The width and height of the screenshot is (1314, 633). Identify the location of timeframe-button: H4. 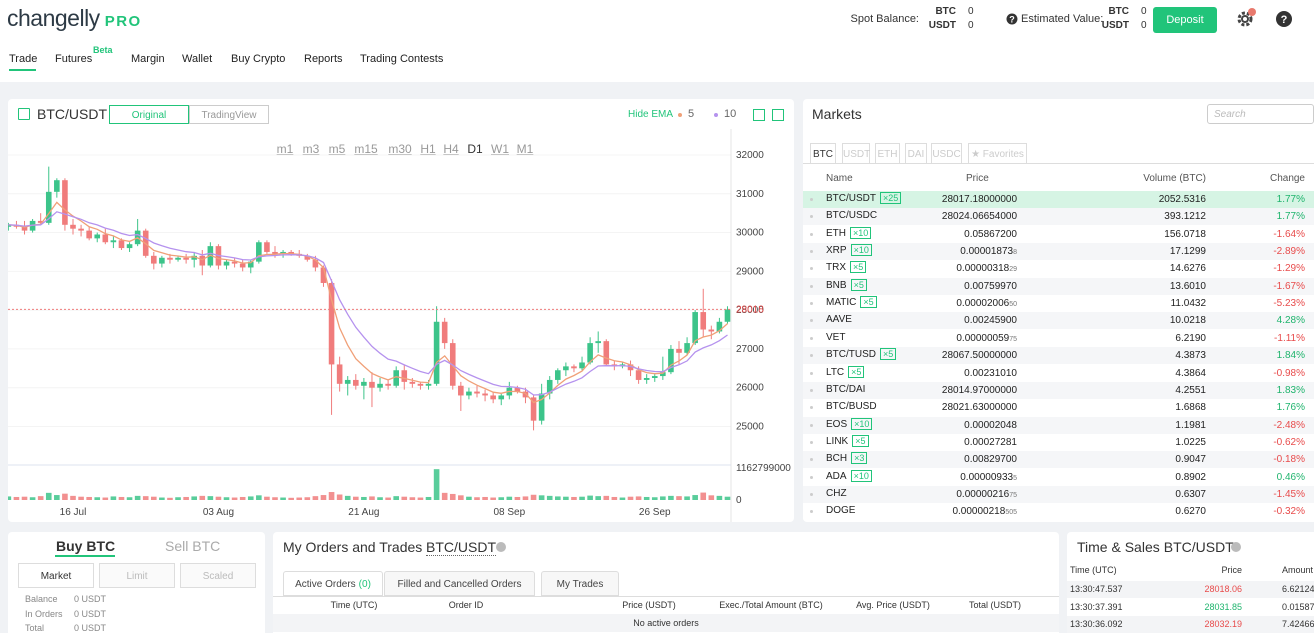
(451, 149).